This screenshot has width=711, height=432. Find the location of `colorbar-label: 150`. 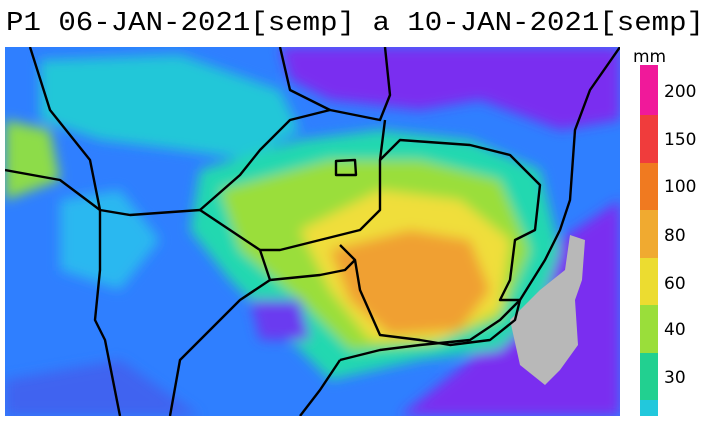

colorbar-label: 150 is located at coordinates (680, 140).